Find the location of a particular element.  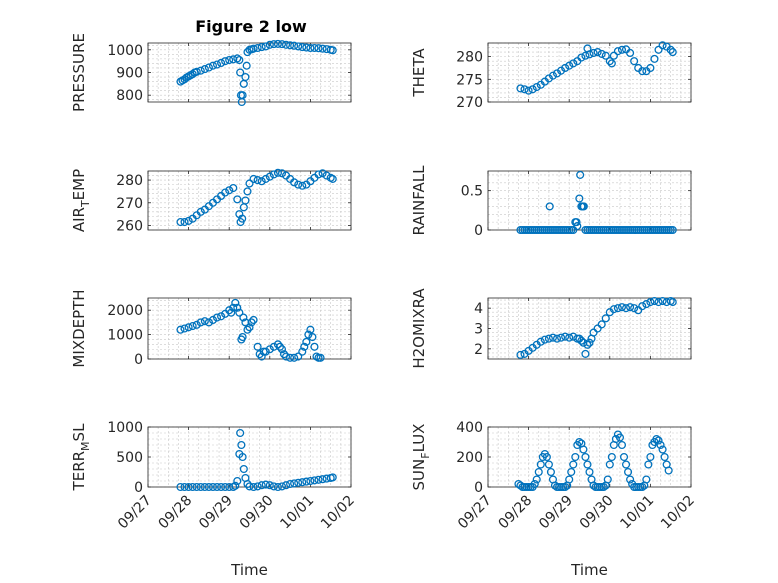

x-tick-label: 10/02 is located at coordinates (338, 513).